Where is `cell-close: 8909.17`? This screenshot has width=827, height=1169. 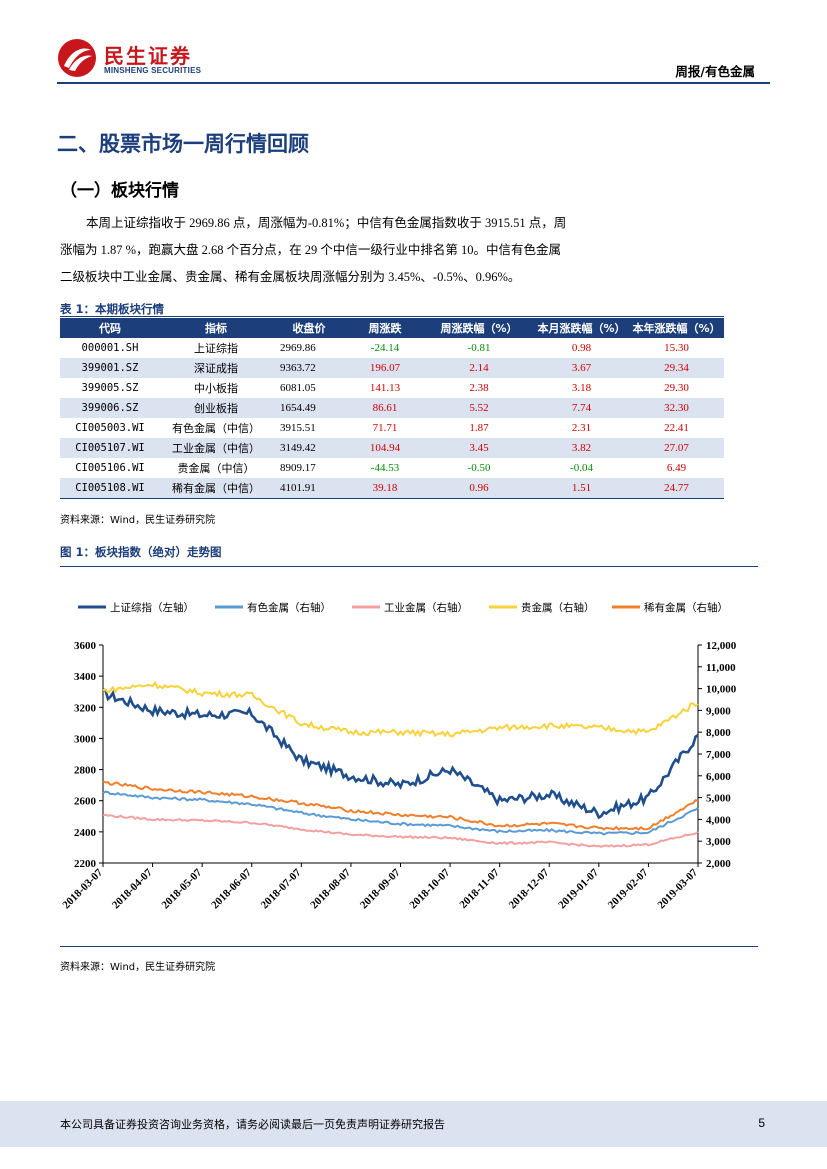 cell-close: 8909.17 is located at coordinates (298, 468).